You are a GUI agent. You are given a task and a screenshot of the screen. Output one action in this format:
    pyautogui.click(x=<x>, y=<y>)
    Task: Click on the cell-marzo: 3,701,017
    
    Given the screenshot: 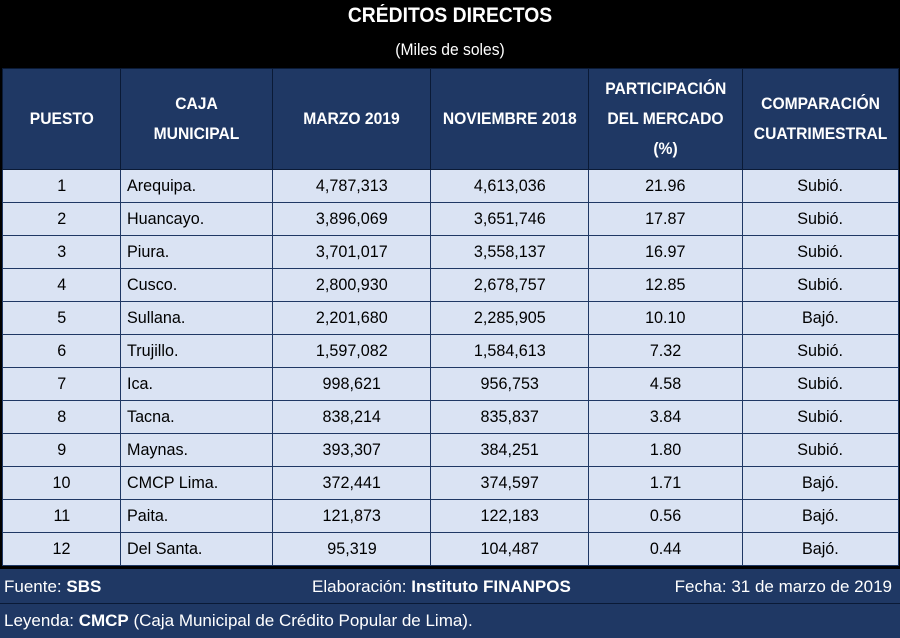 What is the action you would take?
    pyautogui.click(x=351, y=252)
    